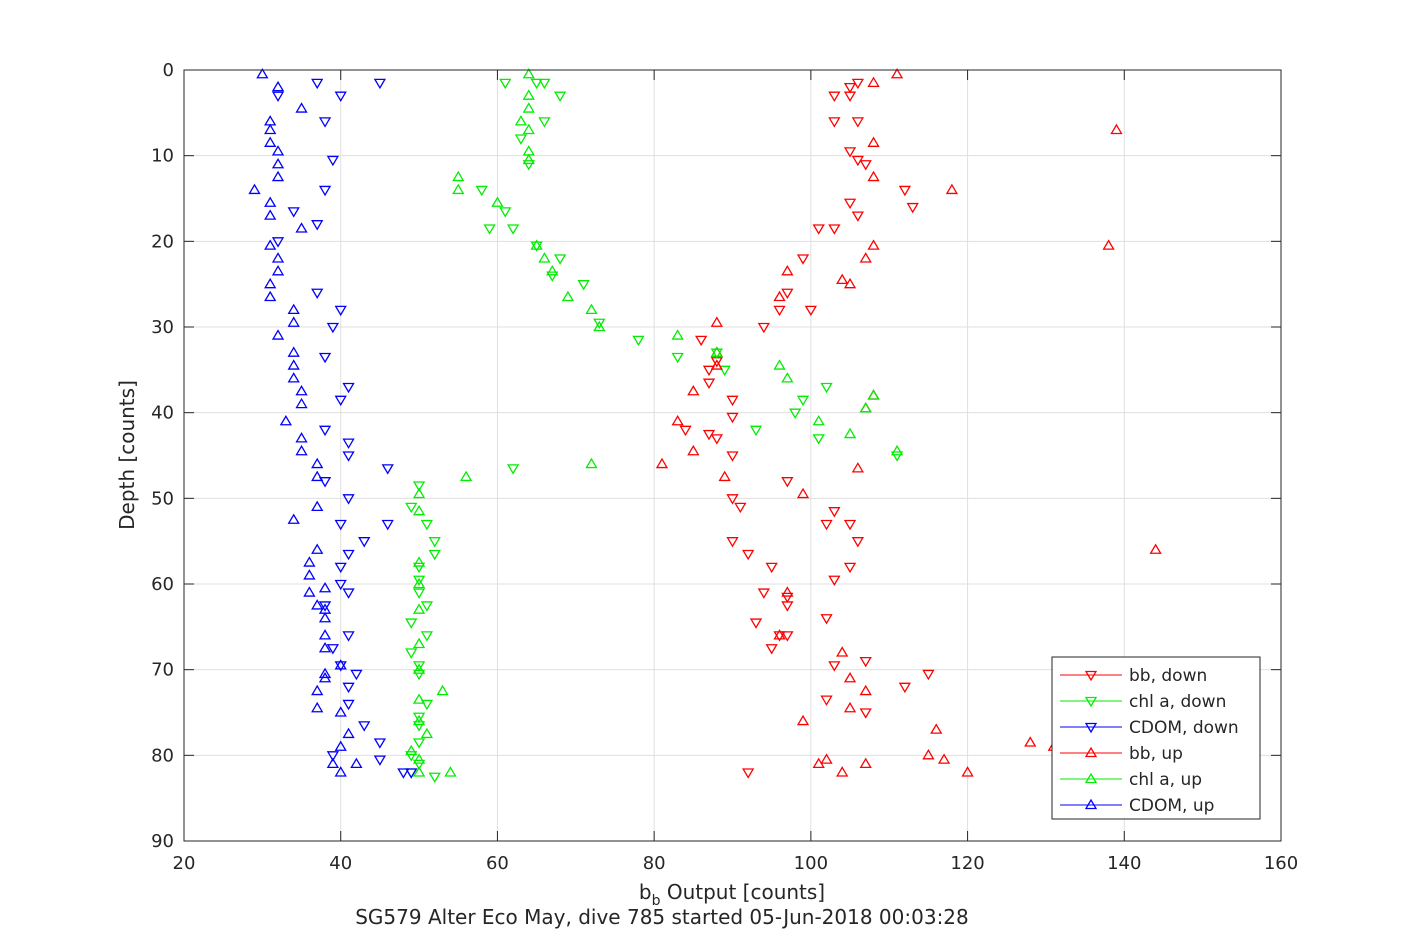 This screenshot has width=1417, height=945. Describe the element at coordinates (184, 863) in the screenshot. I see `x-tick-label: 20` at that location.